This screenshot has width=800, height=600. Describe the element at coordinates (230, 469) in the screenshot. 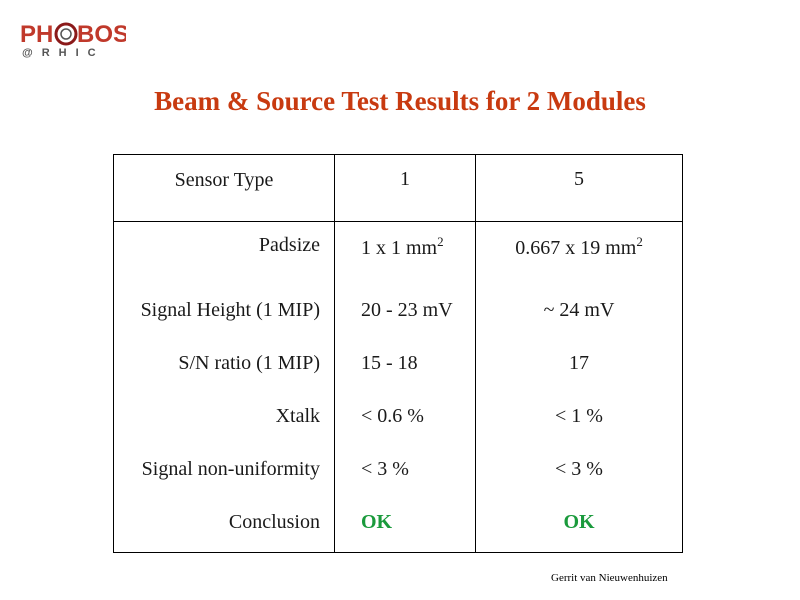

I see `row-label: Signal non-uniformity` at that location.